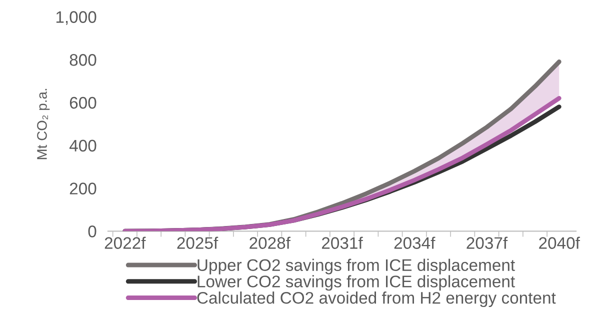  What do you see at coordinates (43, 124) in the screenshot?
I see `y-axis-title: Mt CO₂ p.a.` at bounding box center [43, 124].